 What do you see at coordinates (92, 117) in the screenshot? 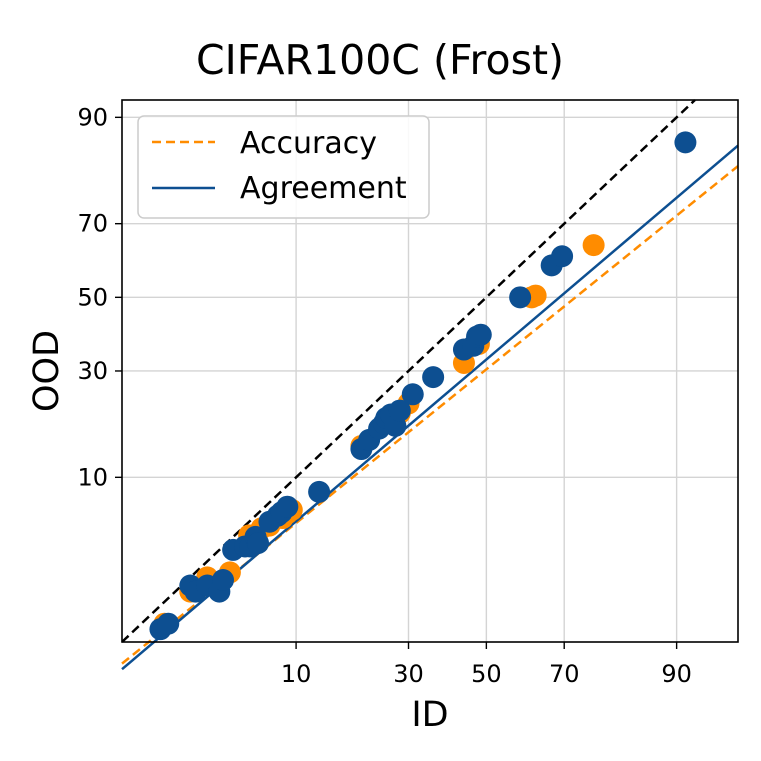
I see `y-tick-label: 90` at bounding box center [92, 117].